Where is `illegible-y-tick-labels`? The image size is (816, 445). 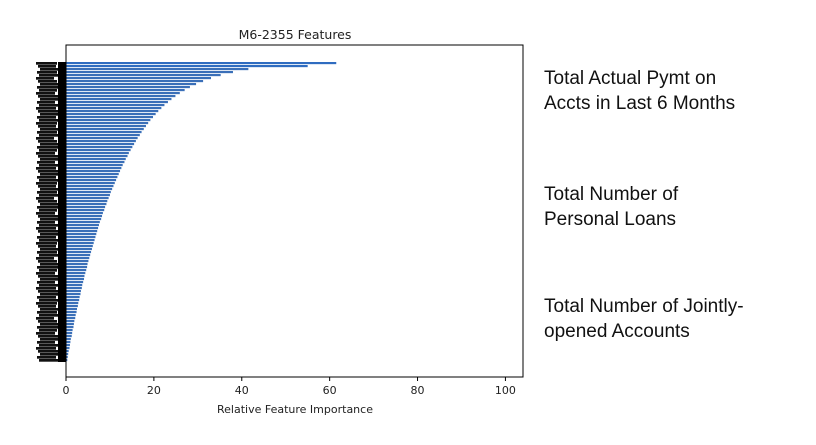
illegible-y-tick-labels is located at coordinates (51, 212).